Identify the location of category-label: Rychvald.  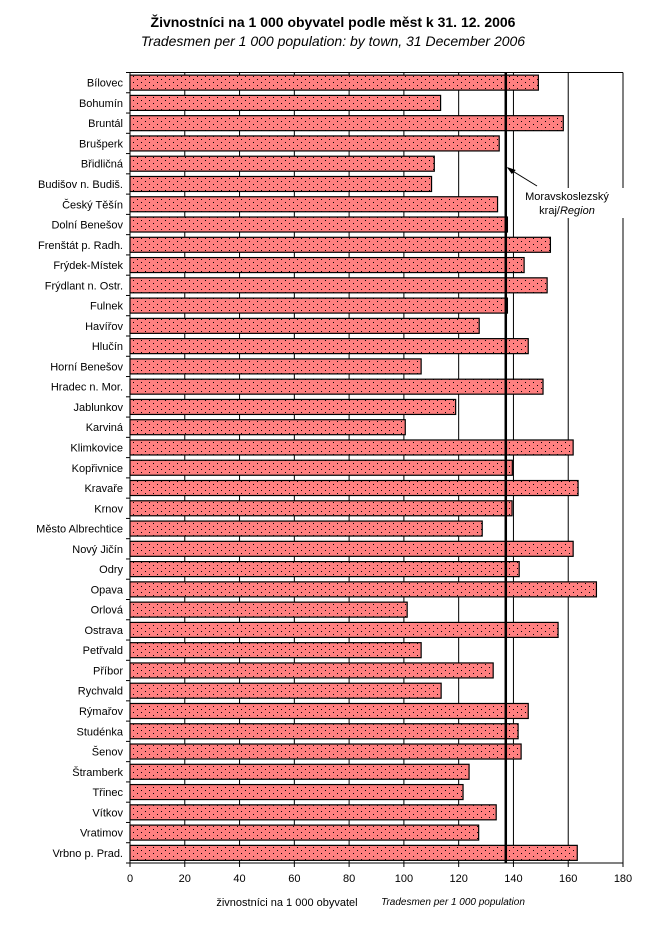
(100, 692).